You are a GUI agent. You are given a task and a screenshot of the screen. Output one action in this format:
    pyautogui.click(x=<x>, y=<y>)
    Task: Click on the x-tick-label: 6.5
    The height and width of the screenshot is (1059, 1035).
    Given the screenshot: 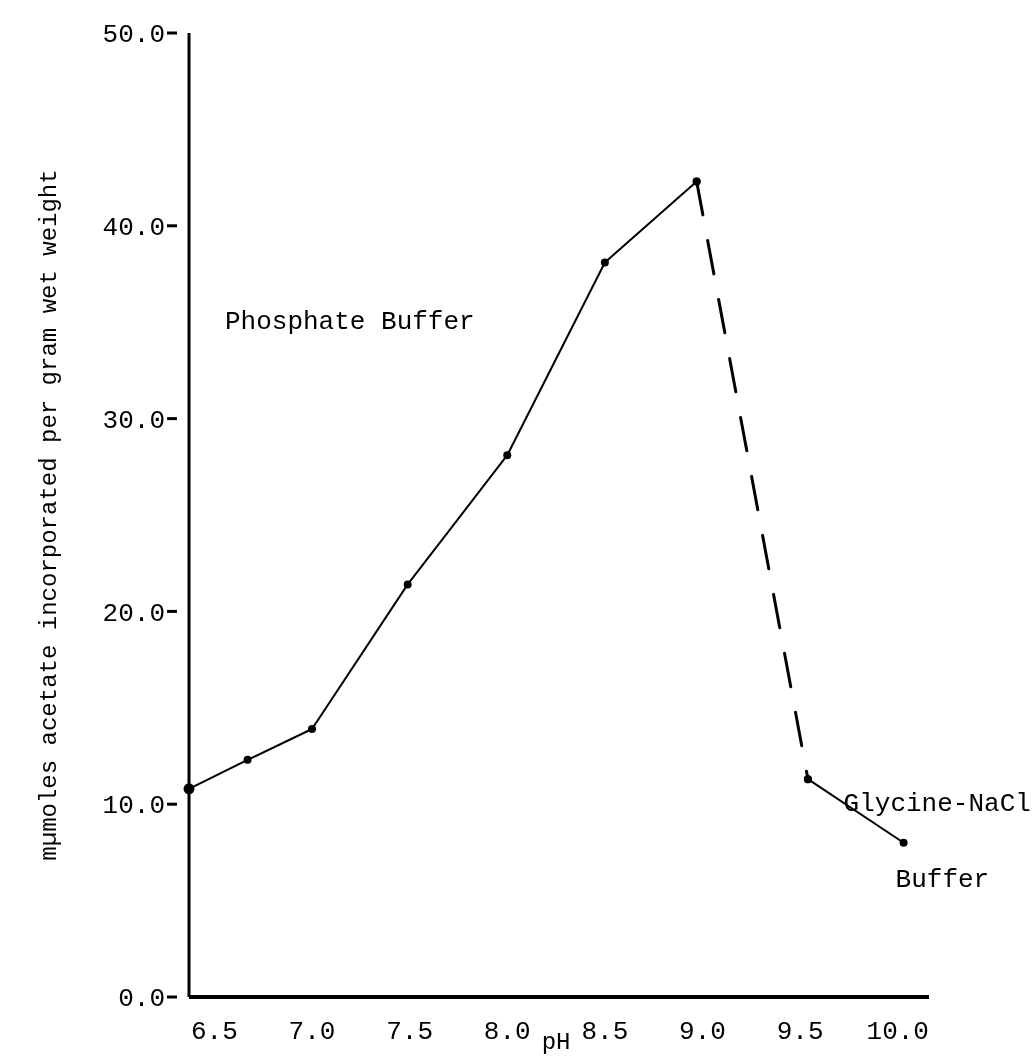 What is the action you would take?
    pyautogui.click(x=214, y=1032)
    